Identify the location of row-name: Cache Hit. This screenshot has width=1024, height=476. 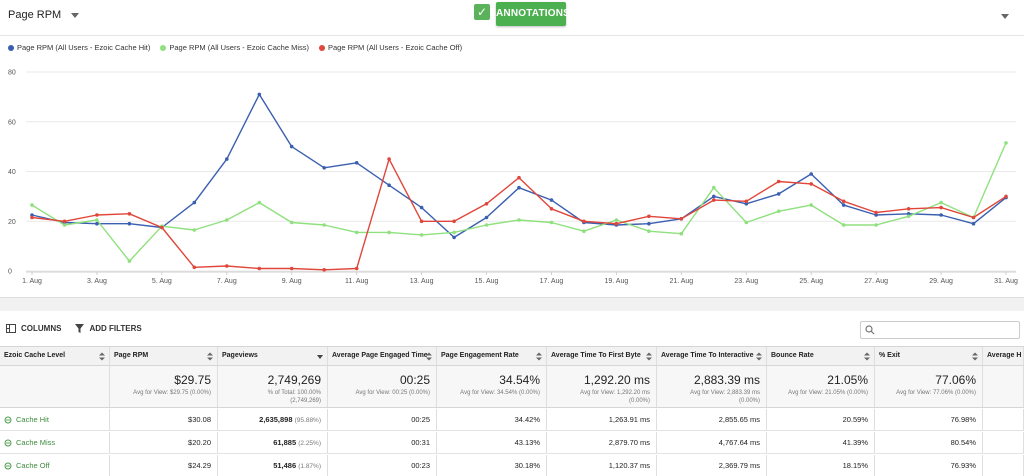
(32, 419).